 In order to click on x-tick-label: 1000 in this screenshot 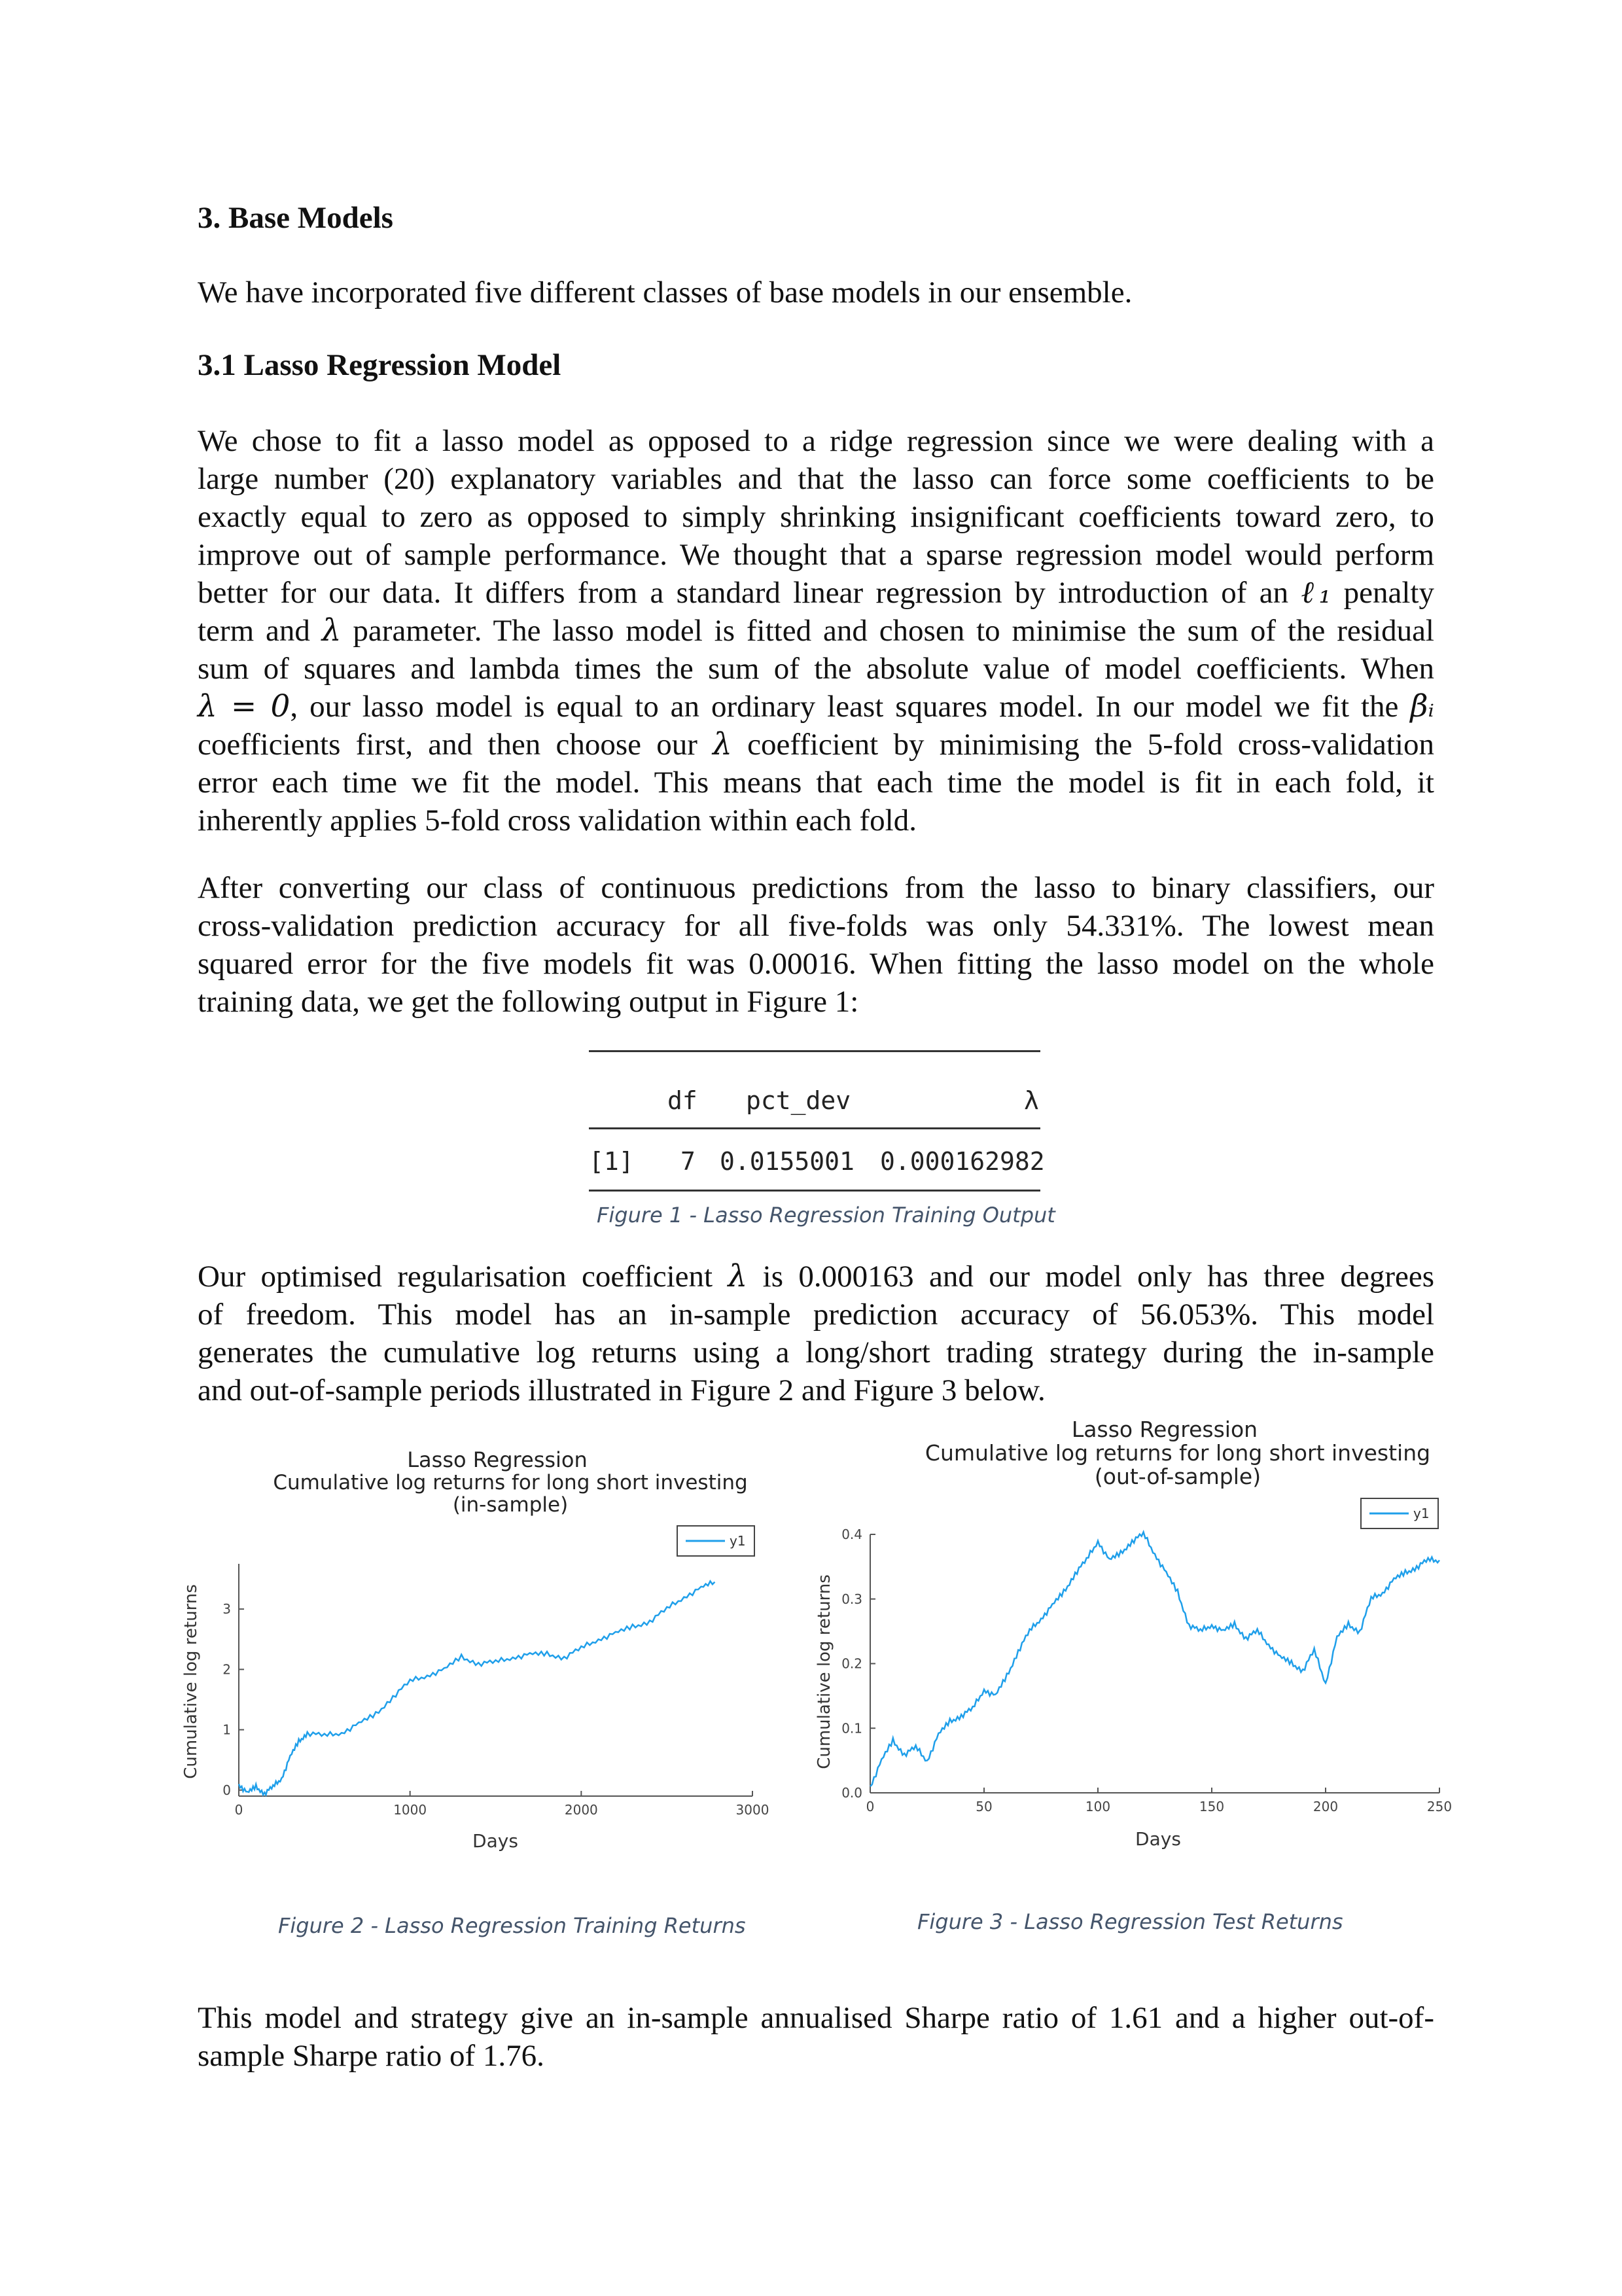, I will do `click(410, 1810)`.